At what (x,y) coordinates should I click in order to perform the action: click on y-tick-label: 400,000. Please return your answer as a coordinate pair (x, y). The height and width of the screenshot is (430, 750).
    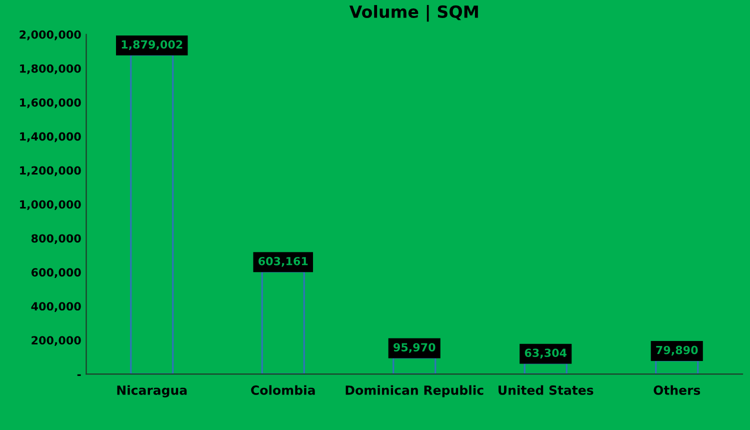
    Looking at the image, I should click on (56, 307).